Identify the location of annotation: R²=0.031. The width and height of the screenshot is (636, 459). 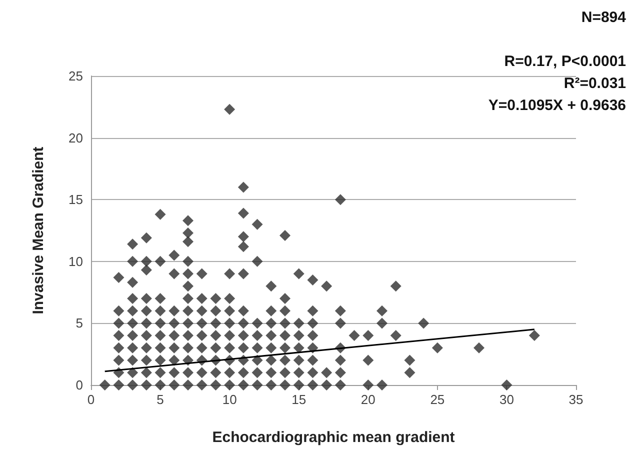
(595, 83).